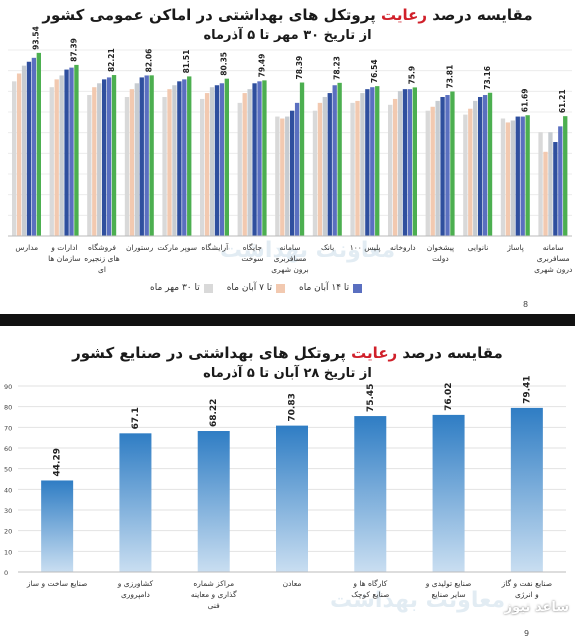 This screenshot has width=575, height=640. I want to click on category-label: فنی, so click(214, 605).